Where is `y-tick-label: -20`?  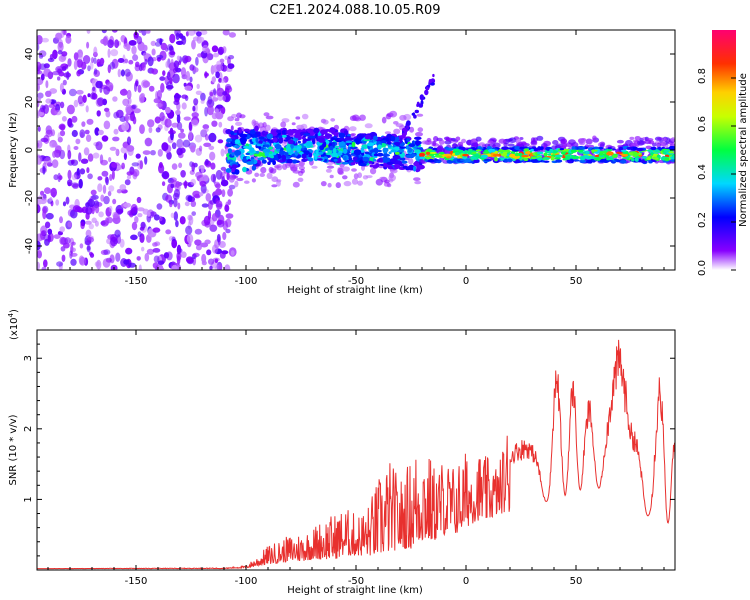
y-tick-label: -20 is located at coordinates (29, 198).